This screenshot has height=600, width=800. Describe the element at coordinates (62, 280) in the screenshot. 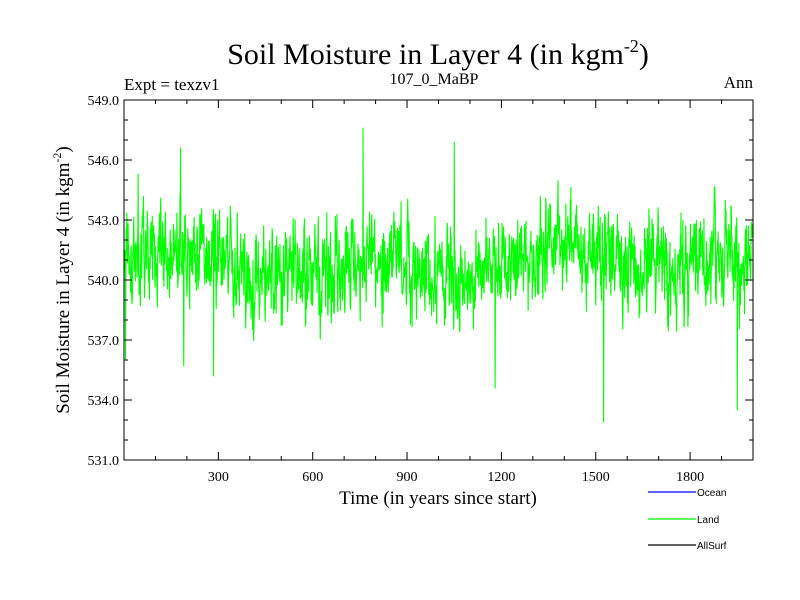

I see `y-axis-label: Soil Moisture in Layer 4 (in kgm-2)` at that location.